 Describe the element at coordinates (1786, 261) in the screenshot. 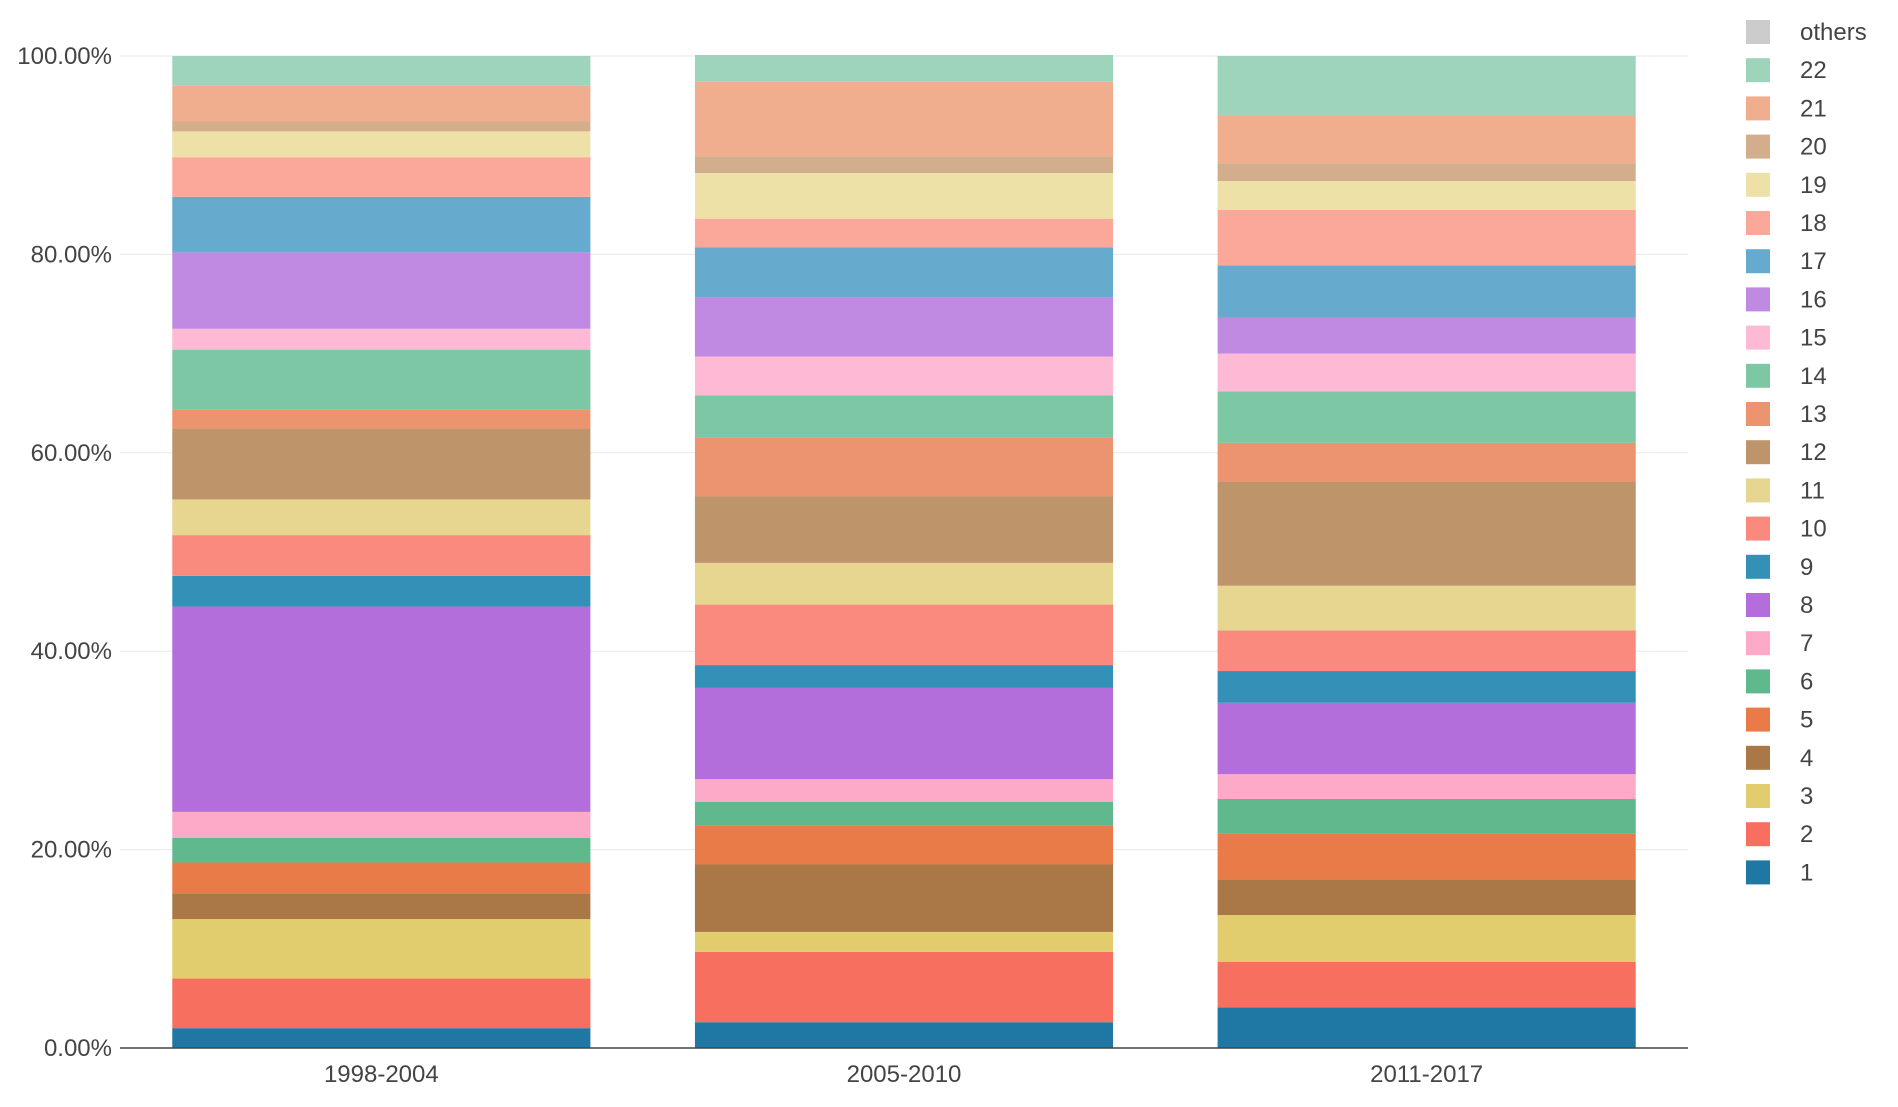

I see `legend-item-17: 17` at that location.